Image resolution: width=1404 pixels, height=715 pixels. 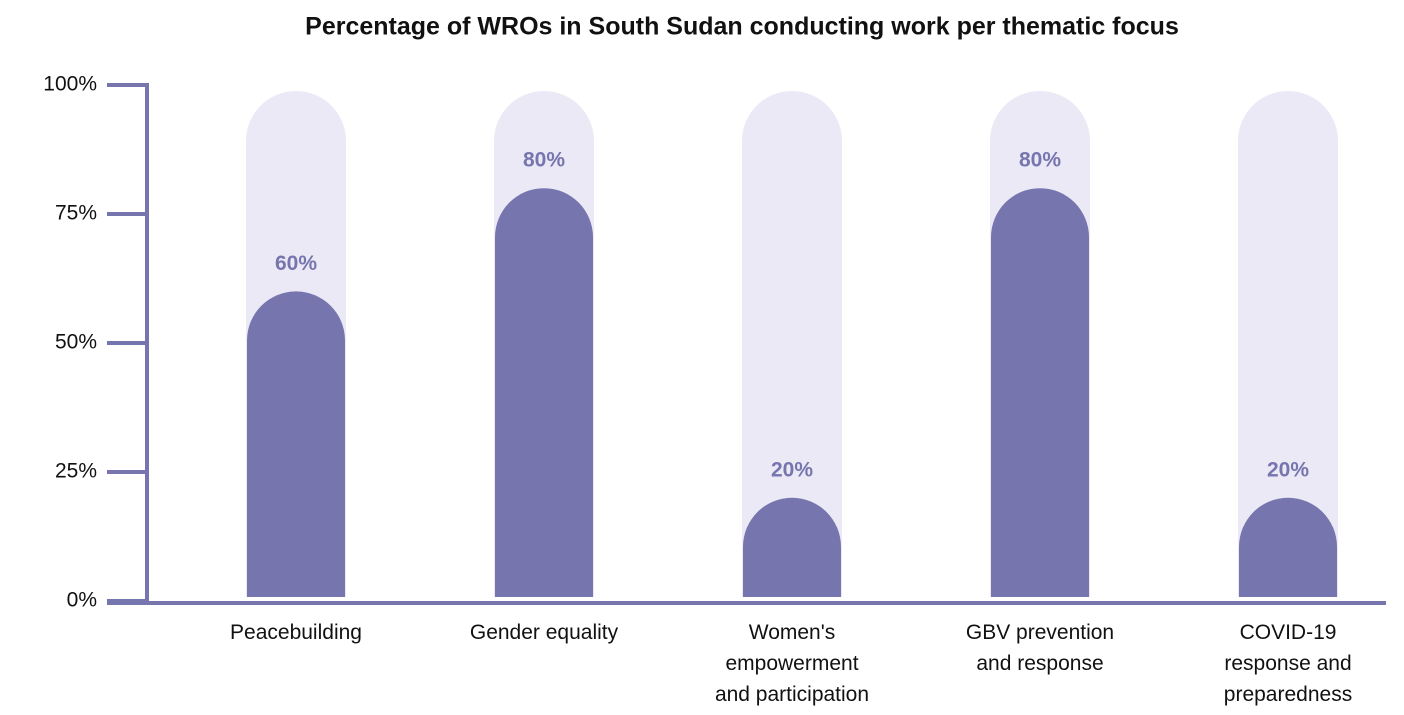 What do you see at coordinates (1288, 663) in the screenshot?
I see `x-tick-label: COVID-19 response and preparedness` at bounding box center [1288, 663].